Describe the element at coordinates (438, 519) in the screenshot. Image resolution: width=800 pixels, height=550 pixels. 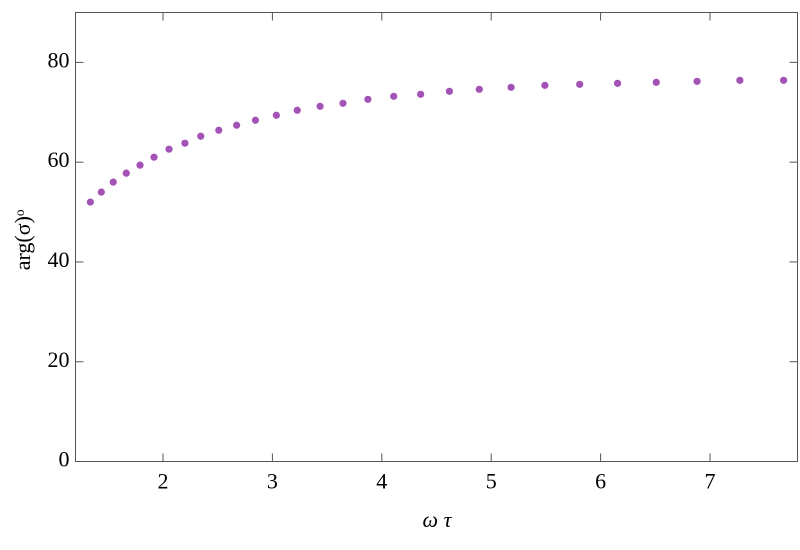
I see `x-axis-label: ω τ` at that location.